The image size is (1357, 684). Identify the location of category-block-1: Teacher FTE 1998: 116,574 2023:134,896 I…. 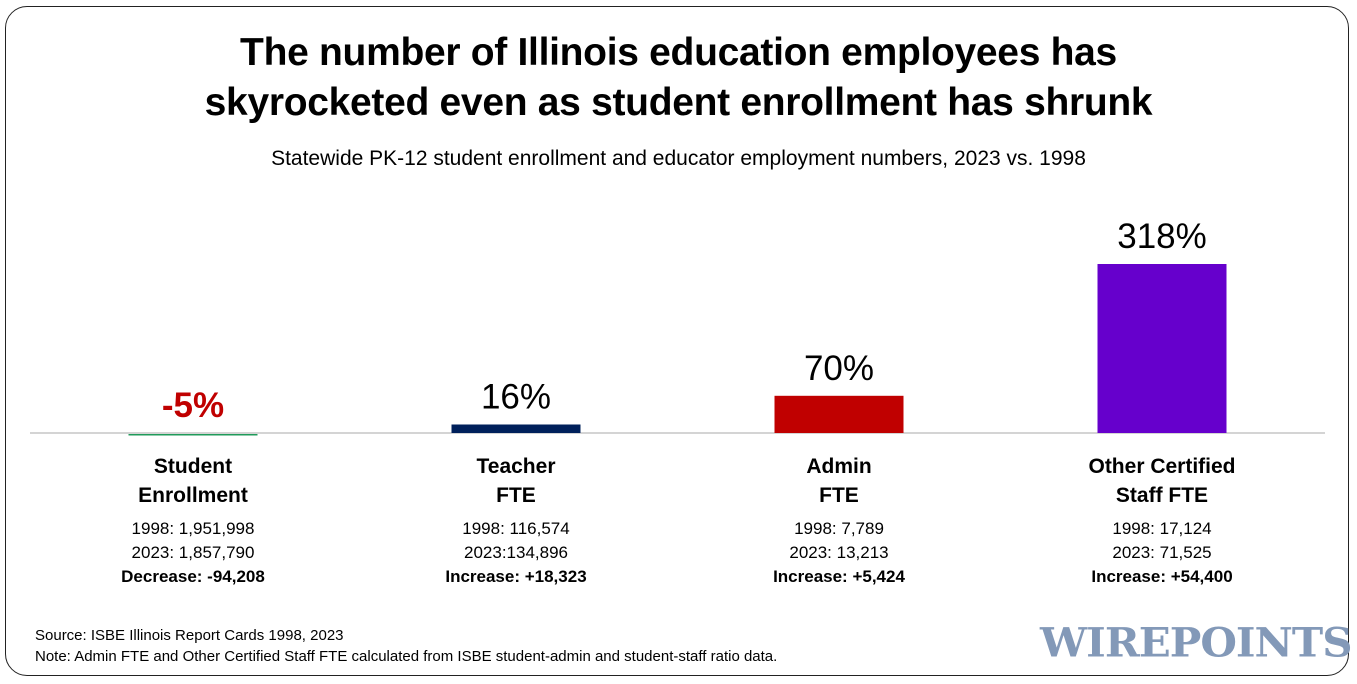
(516, 520).